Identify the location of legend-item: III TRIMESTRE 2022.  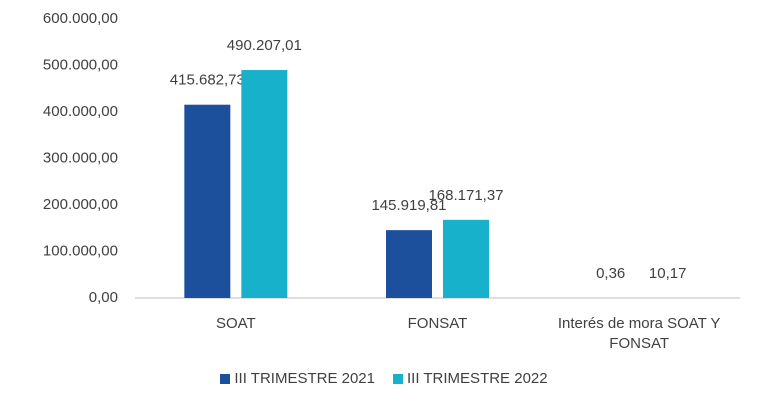
(470, 378).